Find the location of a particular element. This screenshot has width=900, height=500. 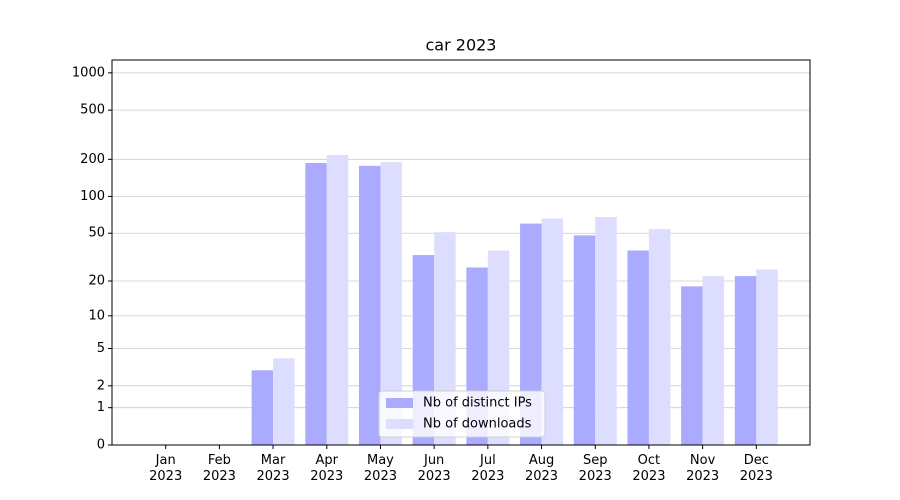

legend-label: Nb of distinct IPs is located at coordinates (477, 403).